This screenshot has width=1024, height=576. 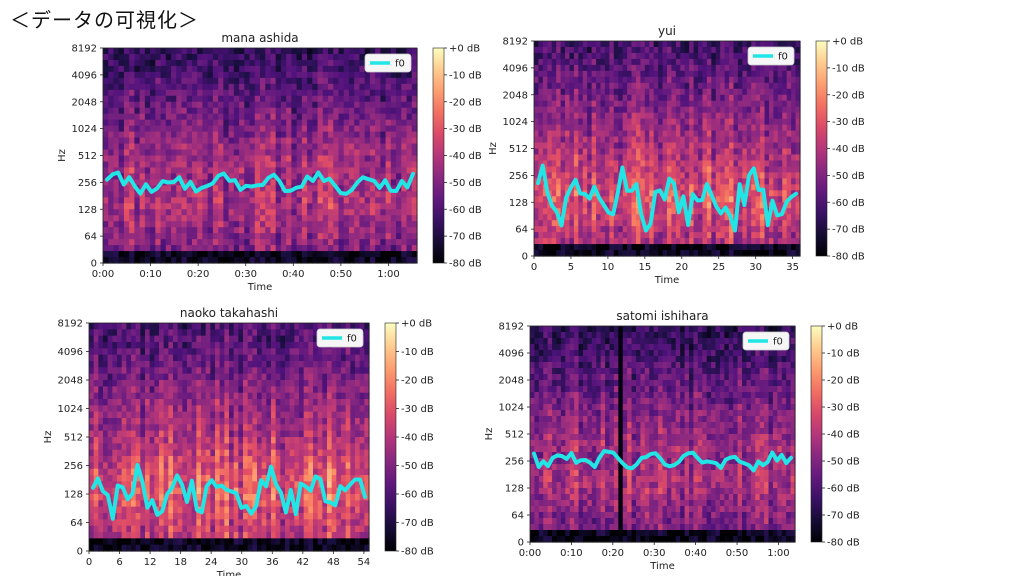 What do you see at coordinates (515, 122) in the screenshot?
I see `y-tick-label: 1024` at bounding box center [515, 122].